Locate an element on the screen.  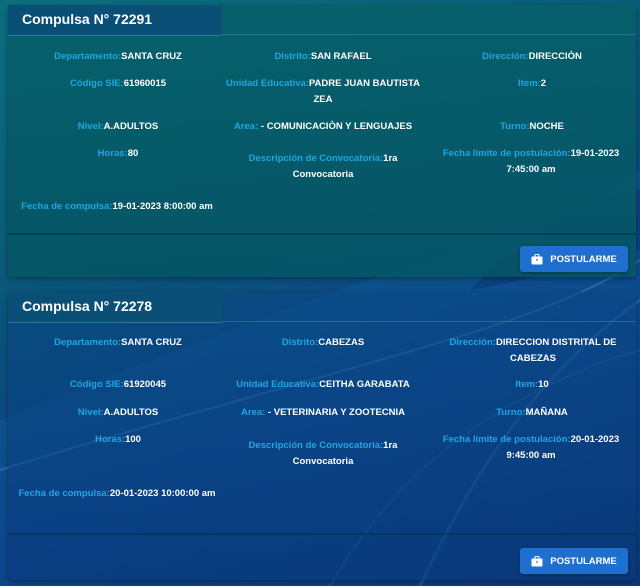
codigo-sie-field: Código SIE:61920045 is located at coordinates (118, 385).